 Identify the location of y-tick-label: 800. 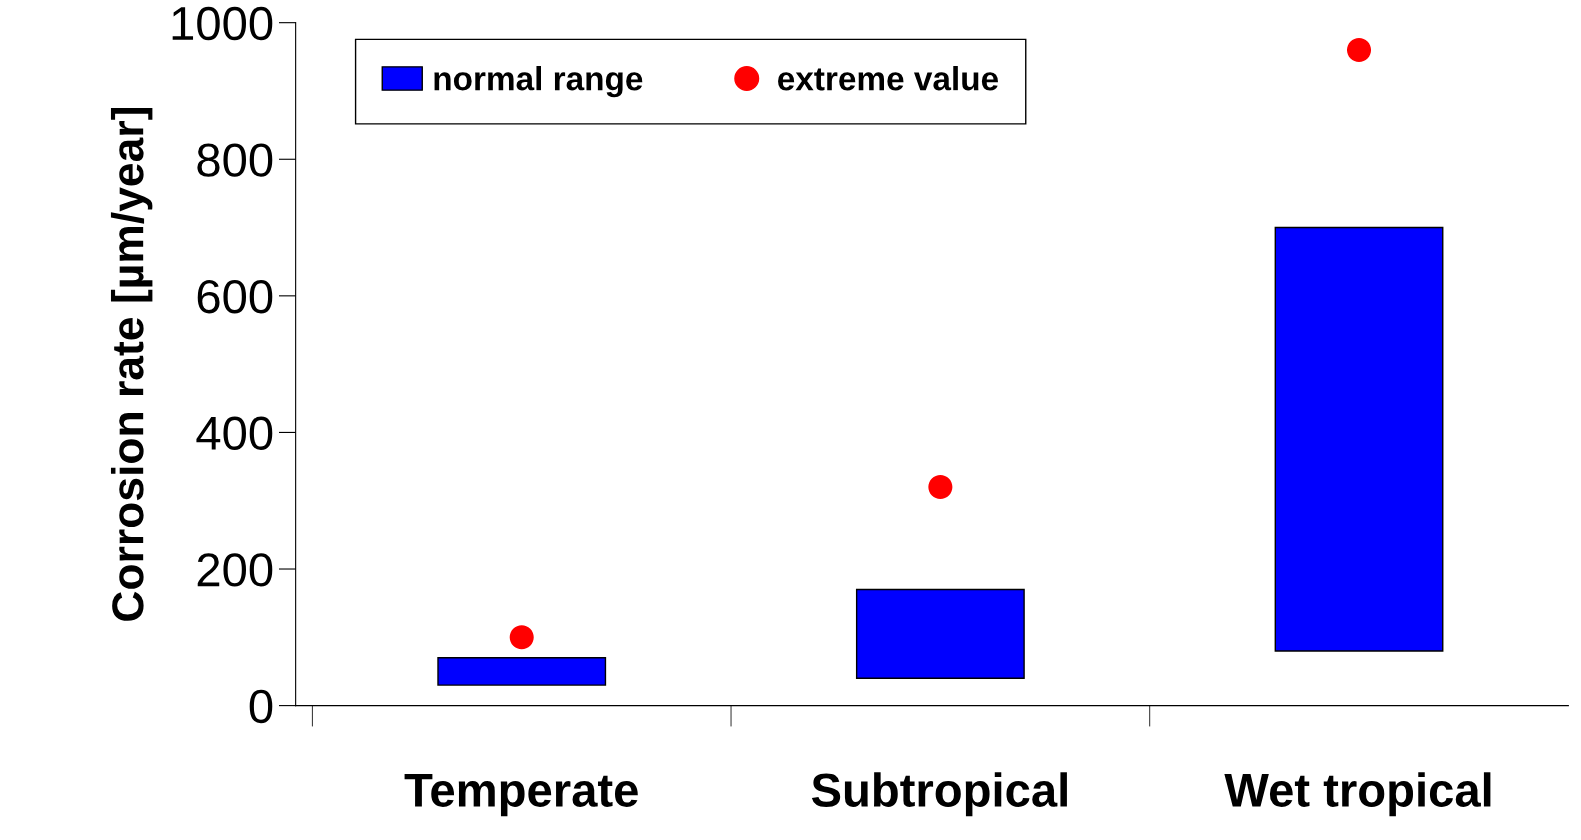
(235, 160).